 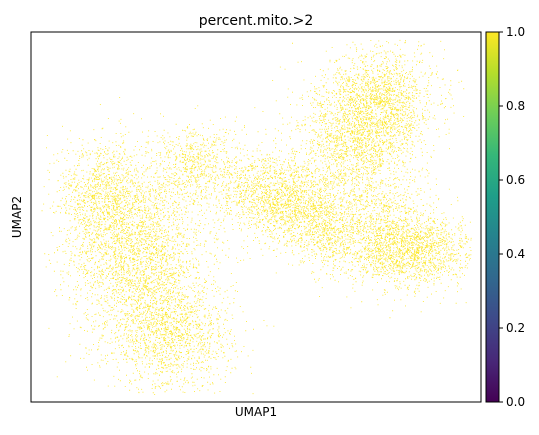 I want to click on colorbar-tick-label: 0.6, so click(x=515, y=180).